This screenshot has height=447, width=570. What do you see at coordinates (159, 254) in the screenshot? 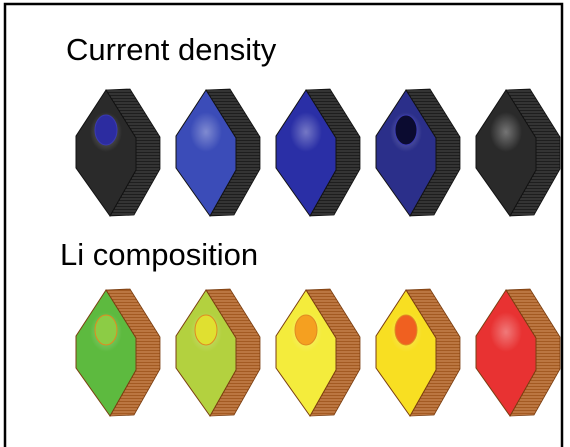
I see `panel-label: Li composition` at bounding box center [159, 254].